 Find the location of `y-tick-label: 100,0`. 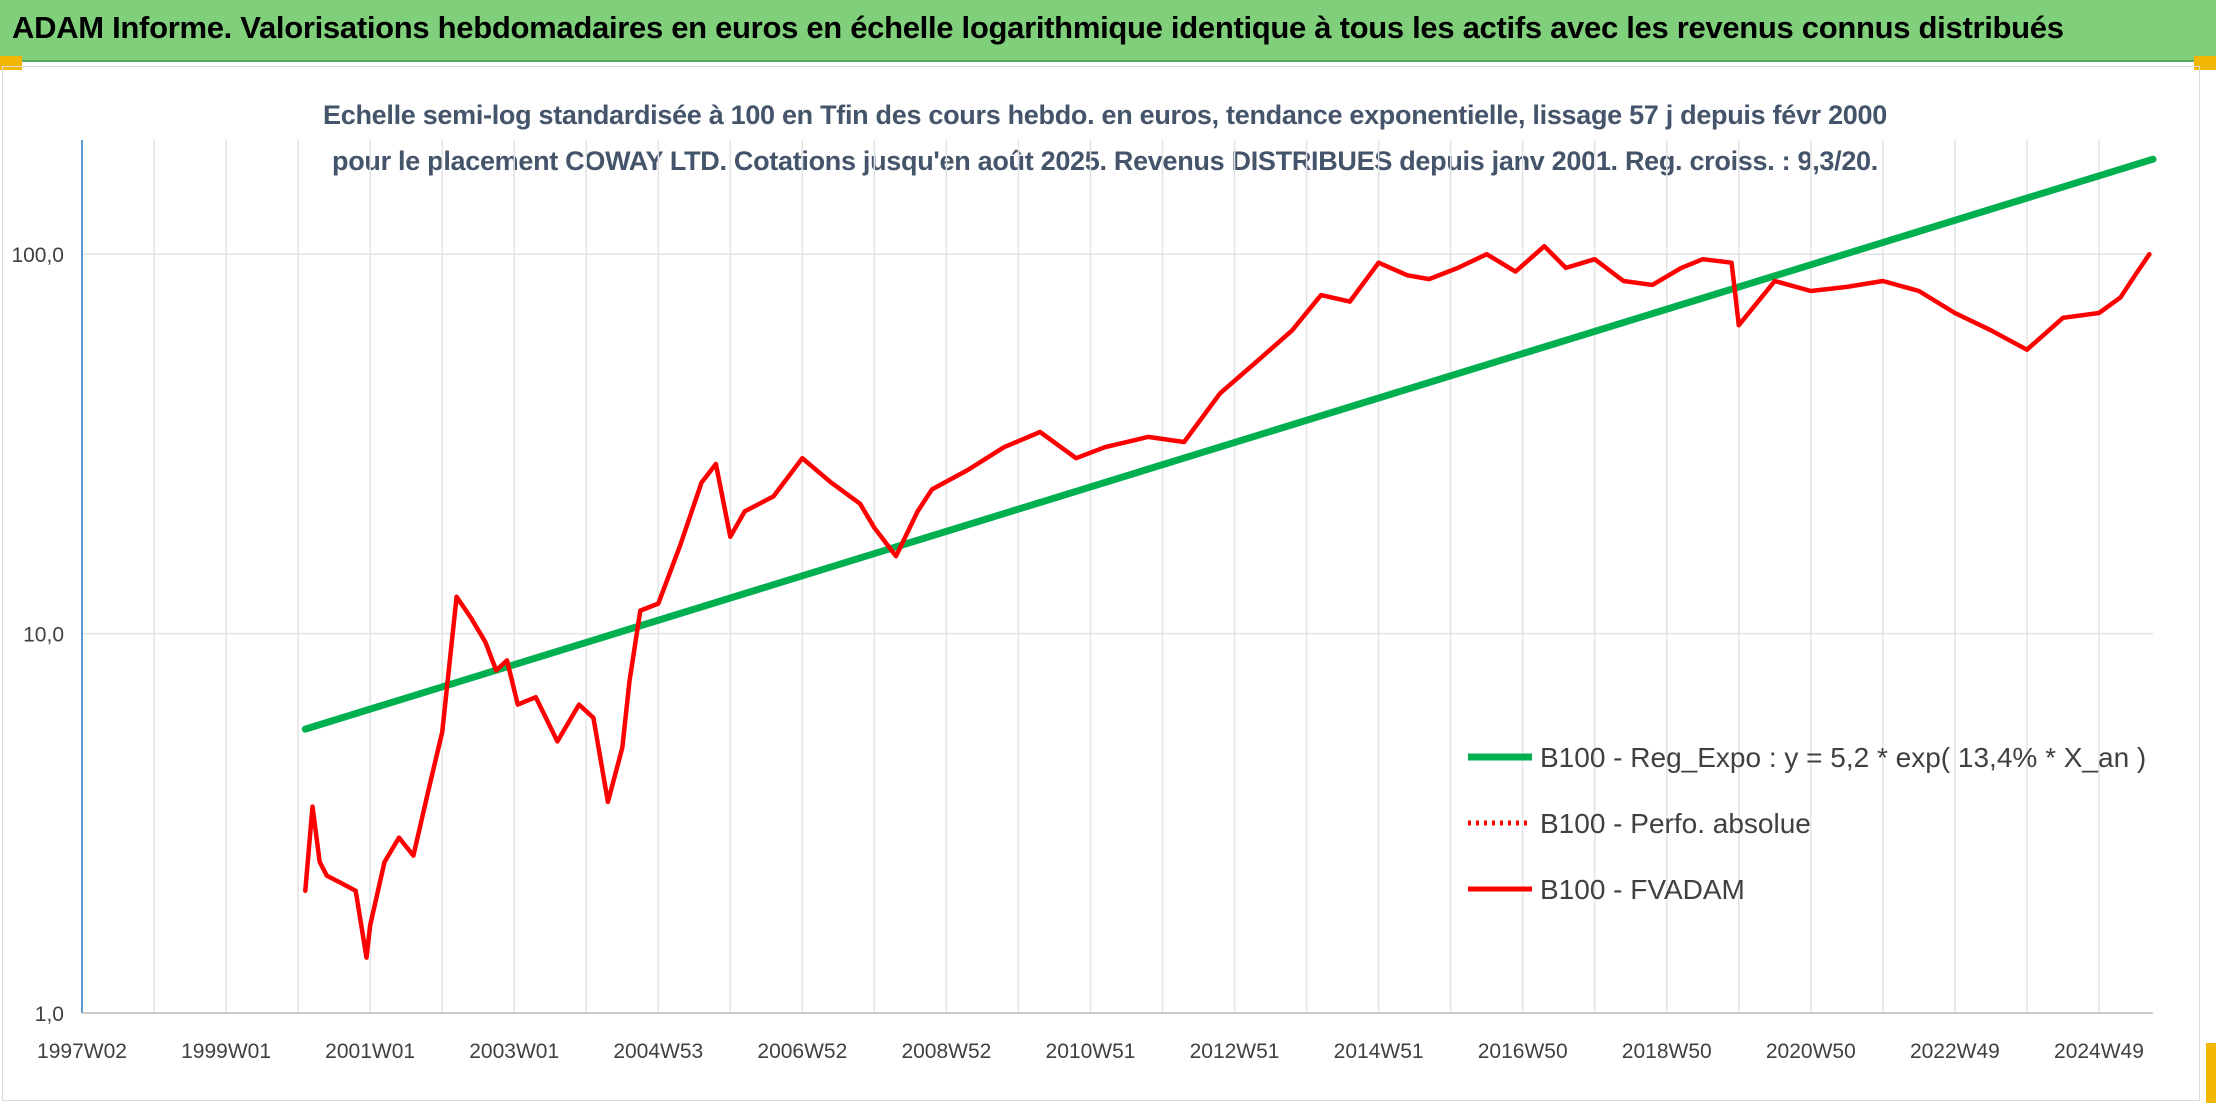

y-tick-label: 100,0 is located at coordinates (37, 255).